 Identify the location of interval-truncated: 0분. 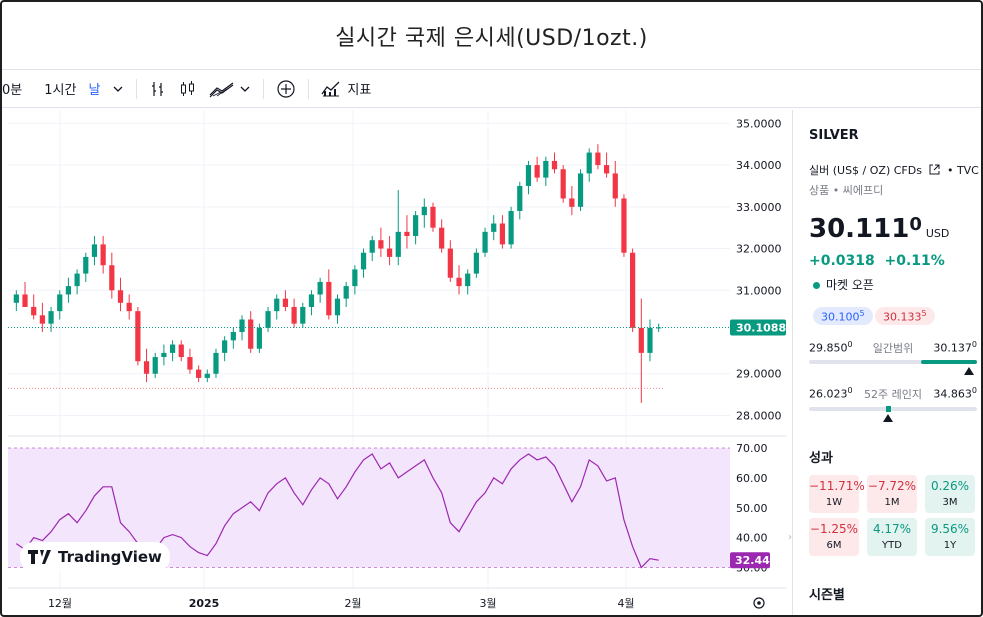
(12, 90).